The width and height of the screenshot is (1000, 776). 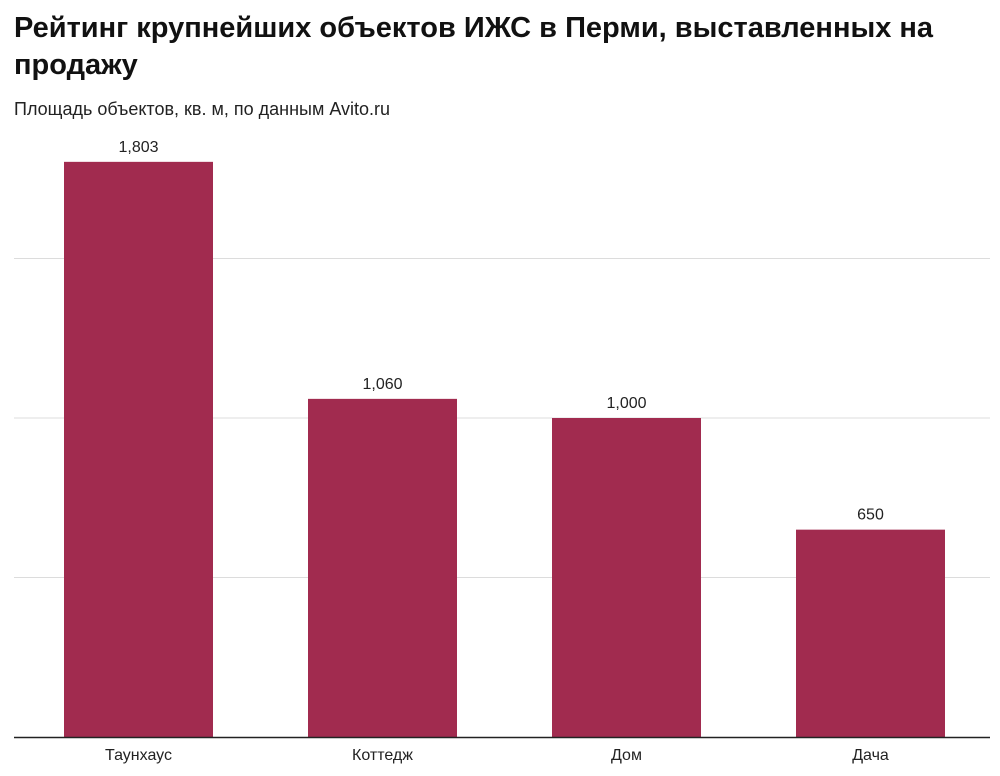 I want to click on data-label: 1,060, so click(x=382, y=384).